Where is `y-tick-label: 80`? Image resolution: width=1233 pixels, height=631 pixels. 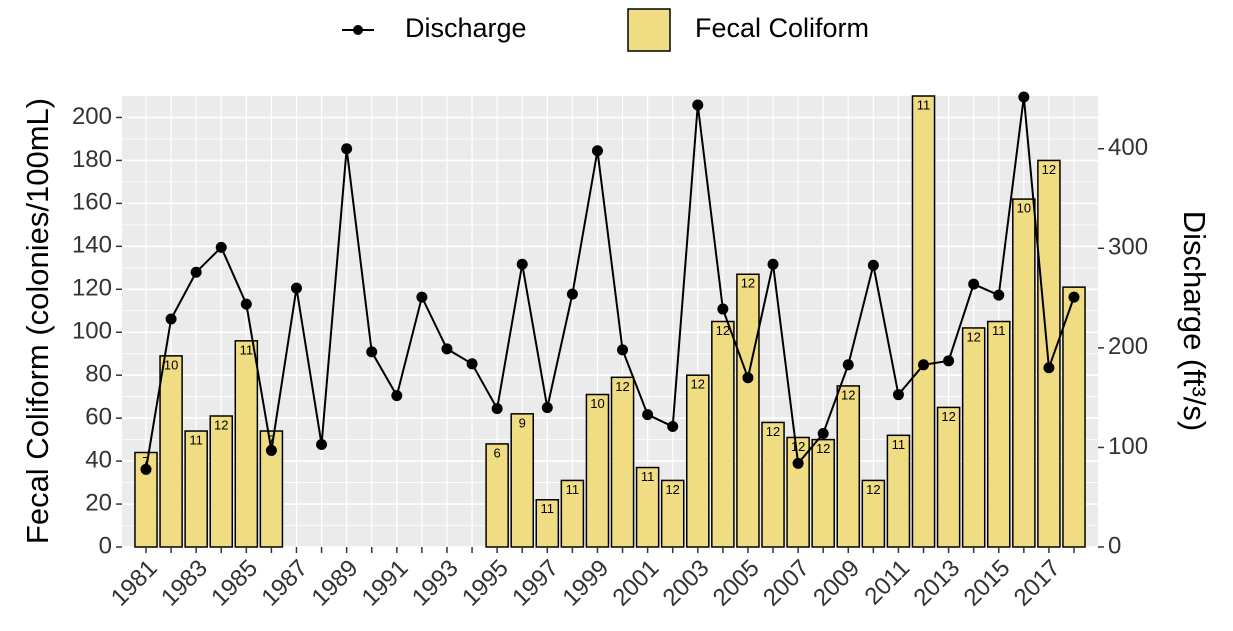 y-tick-label: 80 is located at coordinates (98, 374).